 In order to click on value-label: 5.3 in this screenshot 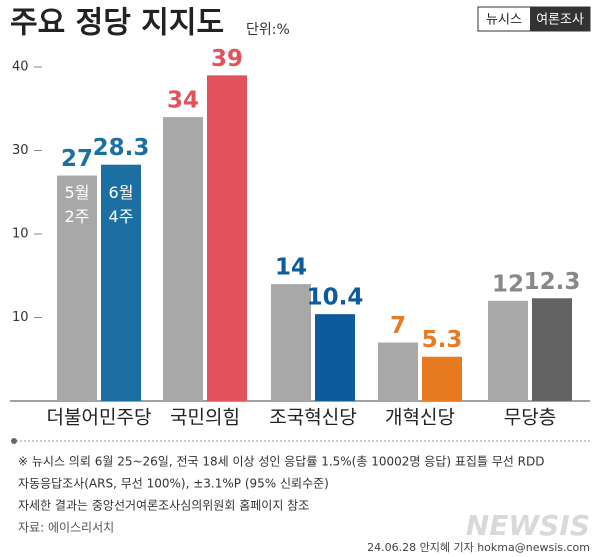, I will do `click(442, 340)`.